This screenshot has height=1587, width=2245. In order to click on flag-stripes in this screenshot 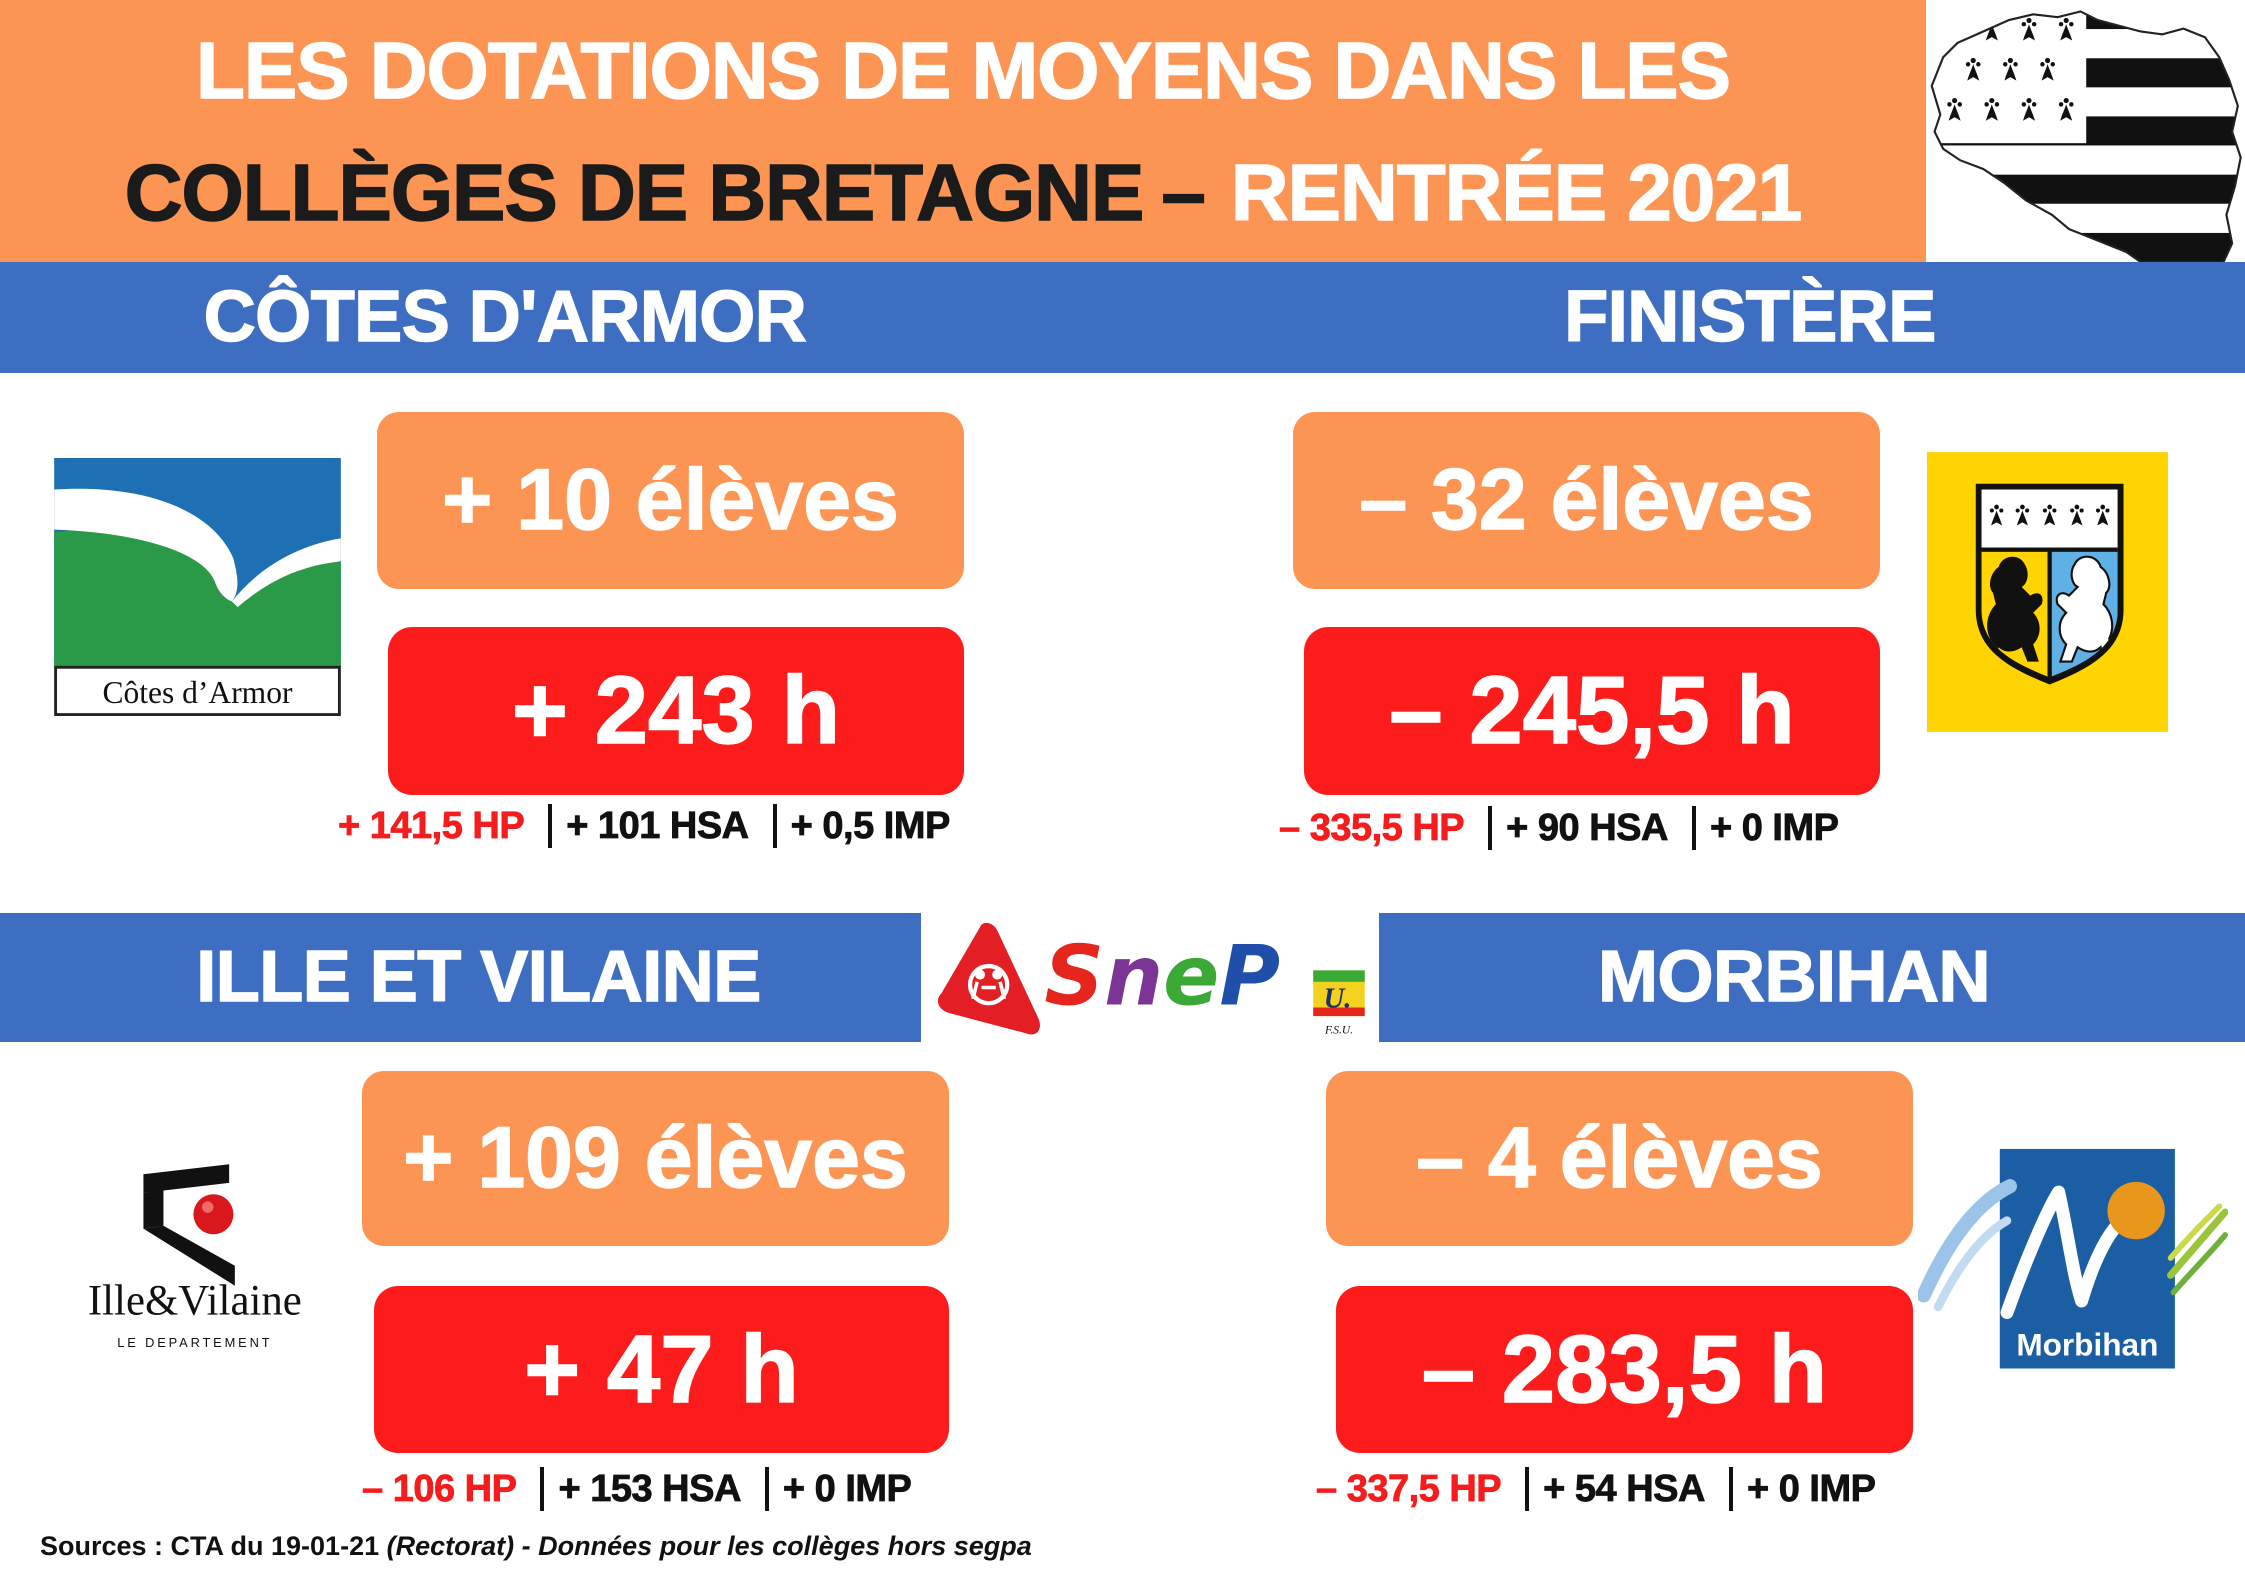, I will do `click(2086, 136)`.